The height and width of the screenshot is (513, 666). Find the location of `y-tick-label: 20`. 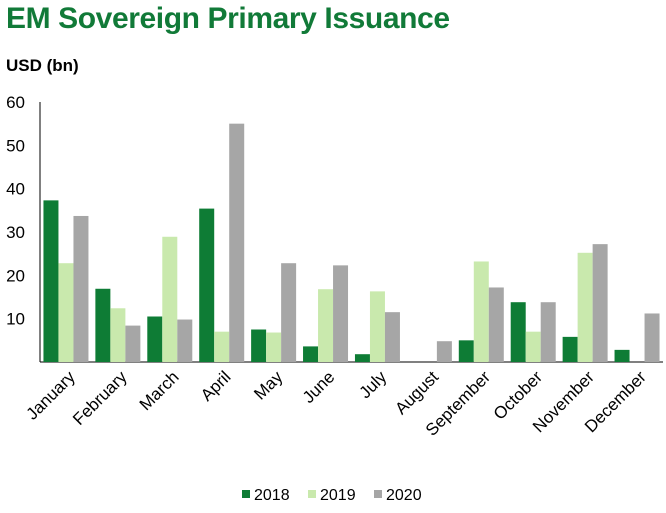

y-tick-label: 20 is located at coordinates (15, 275).